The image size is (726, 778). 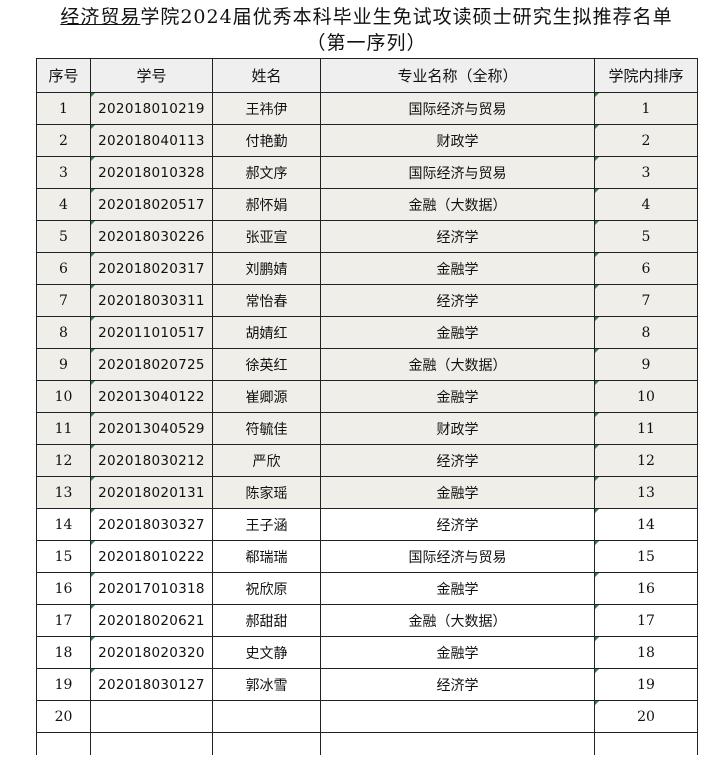 I want to click on cell-name: 郭冰雪, so click(x=266, y=684).